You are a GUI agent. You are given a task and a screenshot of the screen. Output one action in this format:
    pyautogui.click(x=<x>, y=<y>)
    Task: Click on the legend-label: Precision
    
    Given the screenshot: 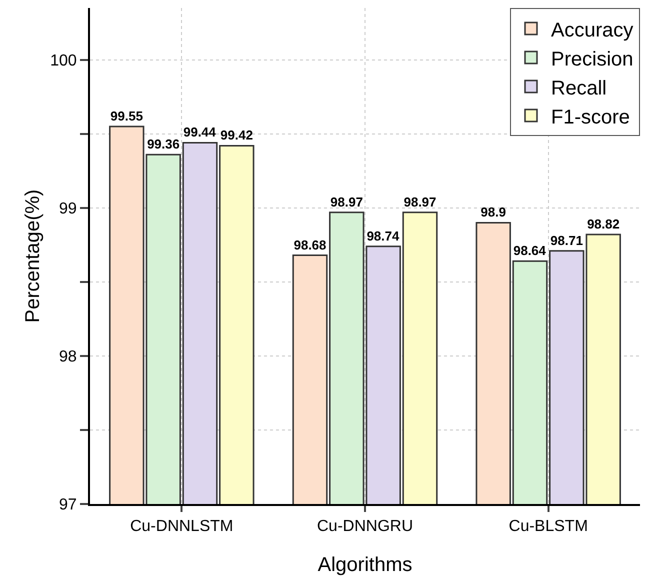 What is the action you would take?
    pyautogui.click(x=592, y=59)
    